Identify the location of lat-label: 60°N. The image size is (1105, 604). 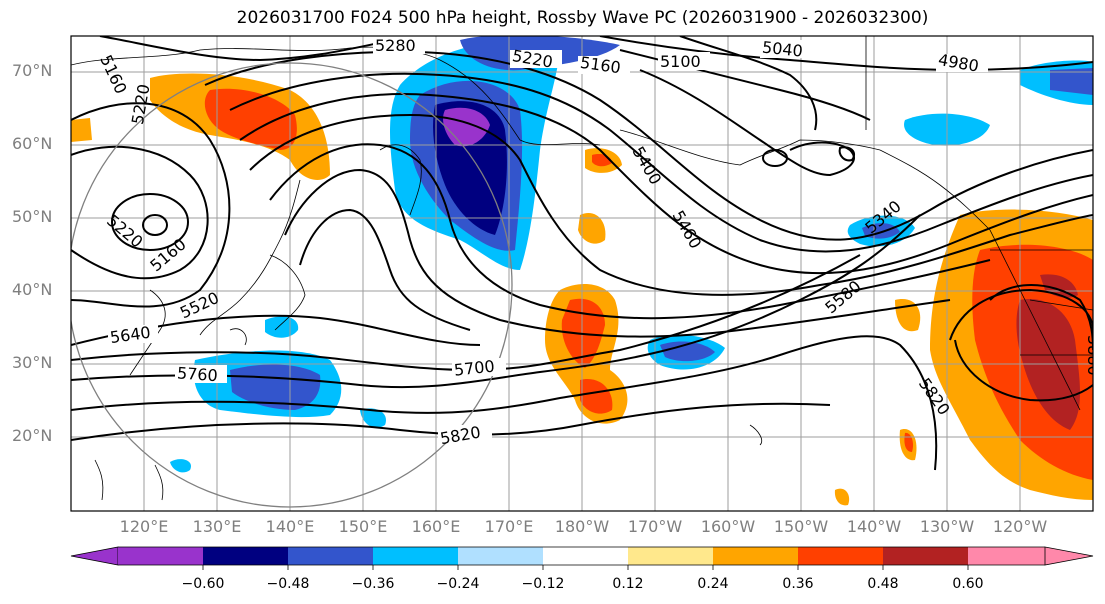
(32, 143).